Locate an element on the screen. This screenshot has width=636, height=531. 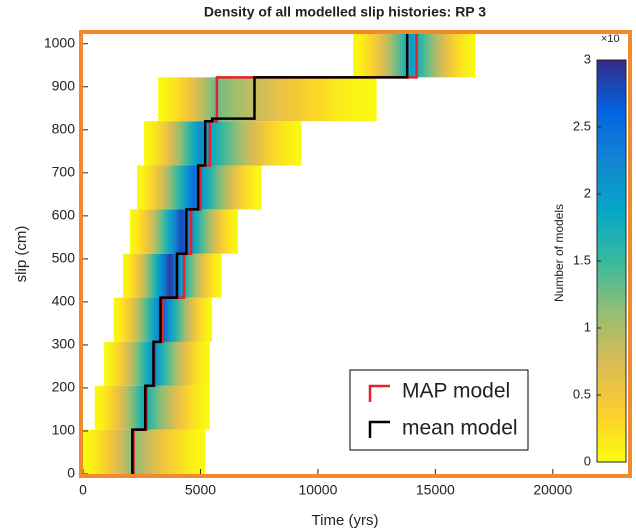
x-tick-label: 10000 is located at coordinates (317, 490).